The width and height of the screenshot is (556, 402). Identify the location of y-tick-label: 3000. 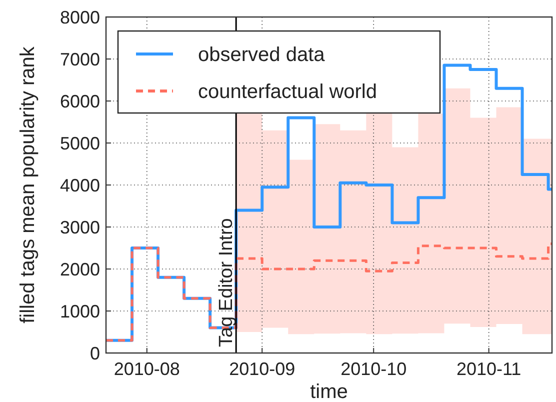
(80, 227).